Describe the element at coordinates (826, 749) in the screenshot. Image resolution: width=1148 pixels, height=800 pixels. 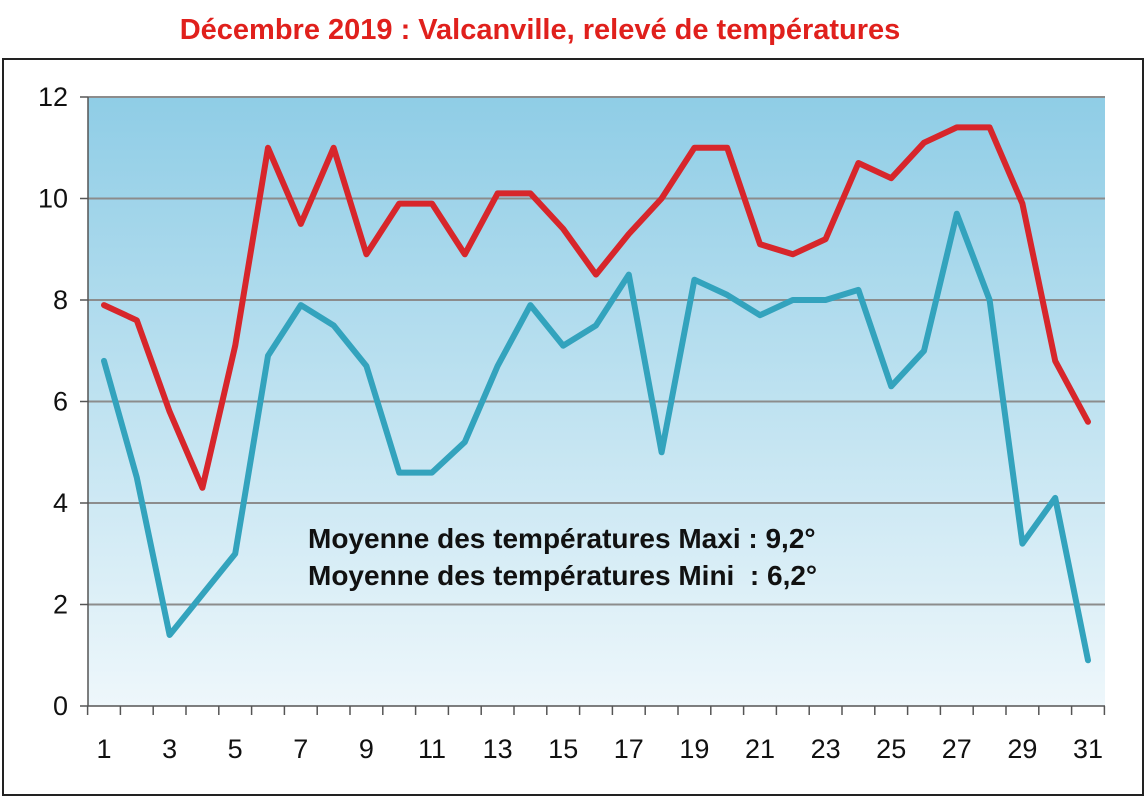
I see `x-tick-label: 23` at that location.